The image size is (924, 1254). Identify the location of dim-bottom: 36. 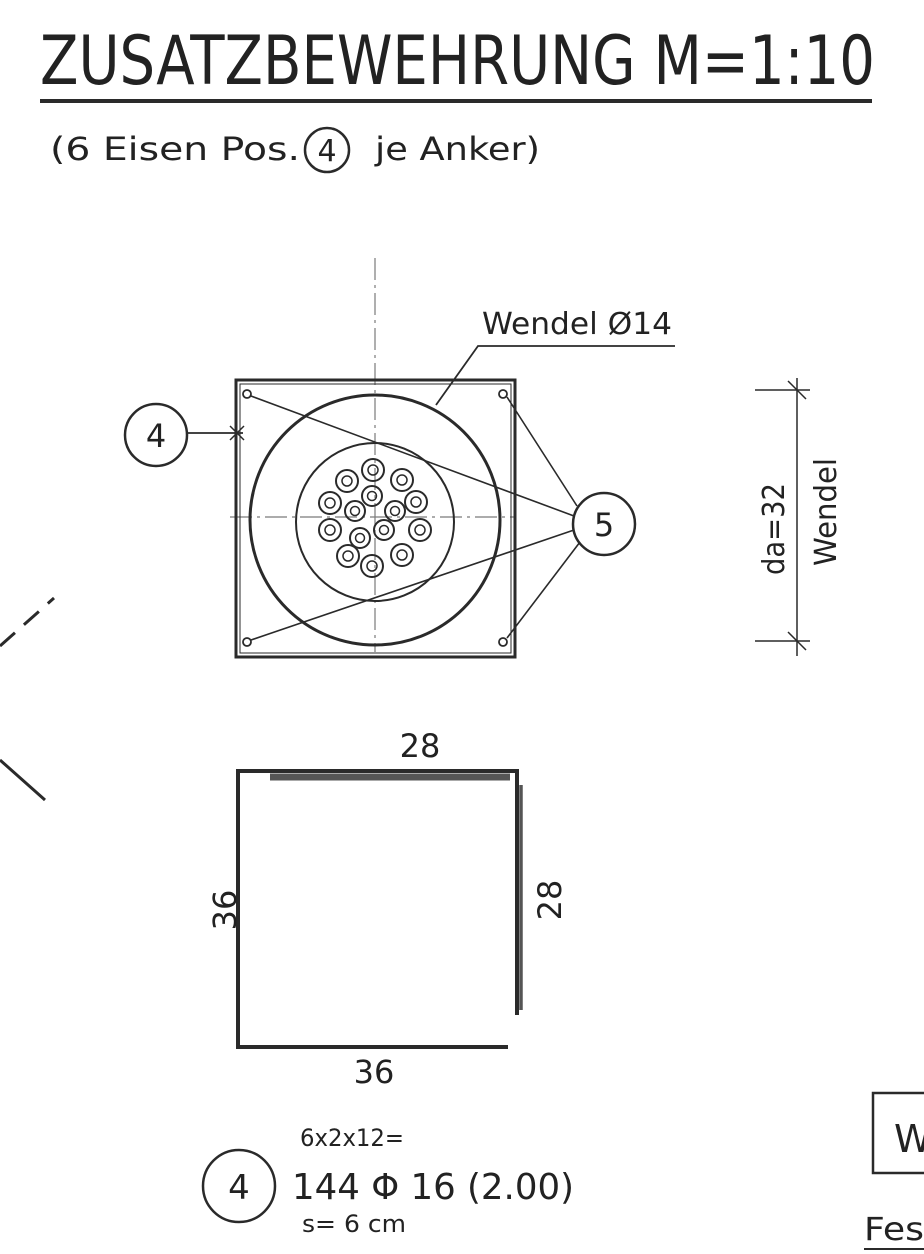
(374, 1072).